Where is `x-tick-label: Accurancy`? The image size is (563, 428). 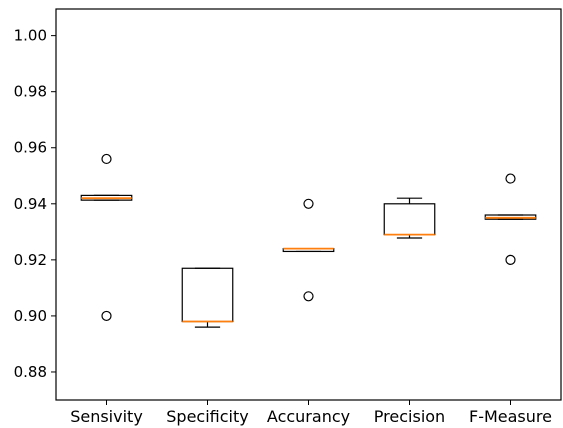 x-tick-label: Accurancy is located at coordinates (308, 416).